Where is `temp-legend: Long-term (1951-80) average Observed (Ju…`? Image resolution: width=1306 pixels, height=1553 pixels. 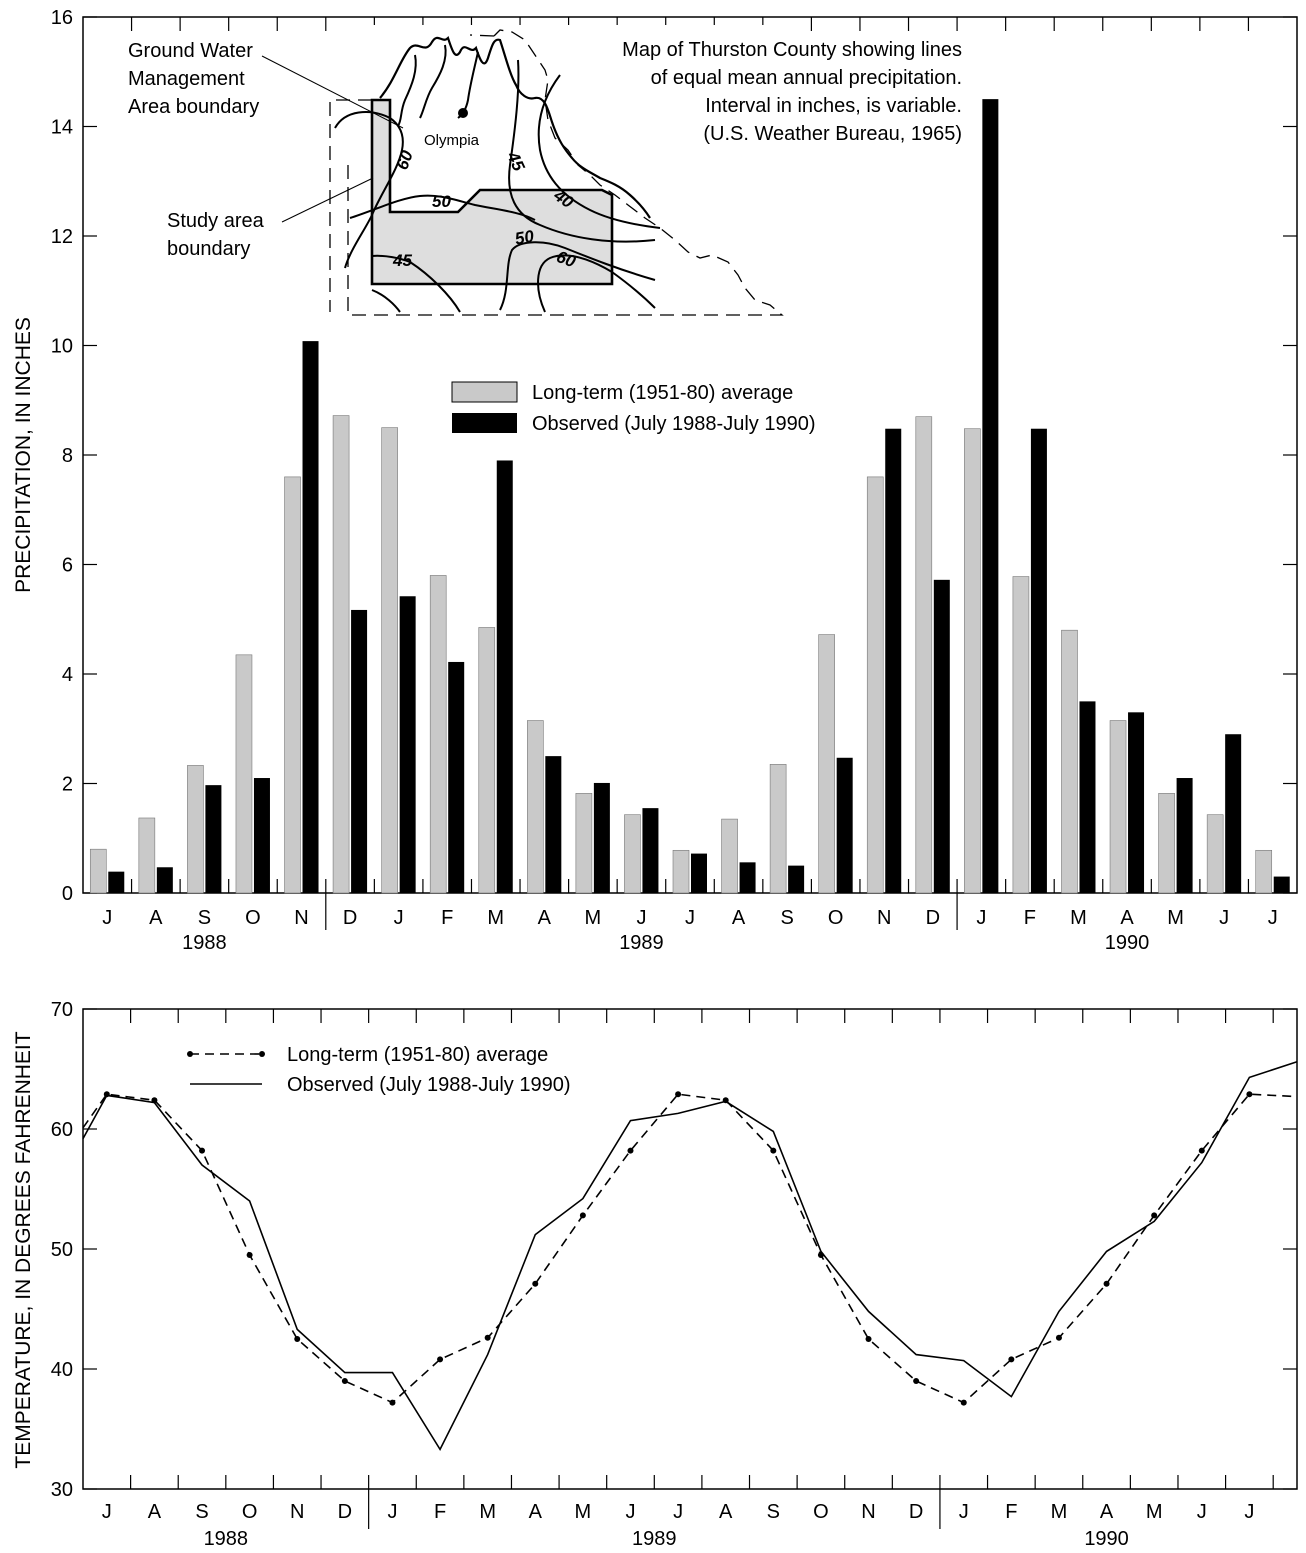 temp-legend: Long-term (1951-80) average Observed (Ju… is located at coordinates (378, 1070).